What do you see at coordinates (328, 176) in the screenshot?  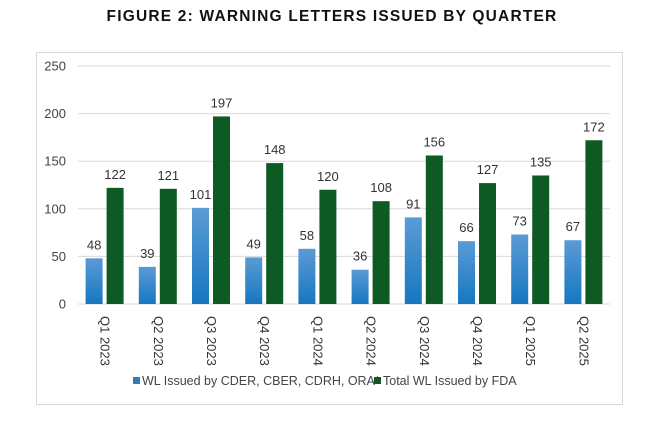 I see `data-label: 120` at bounding box center [328, 176].